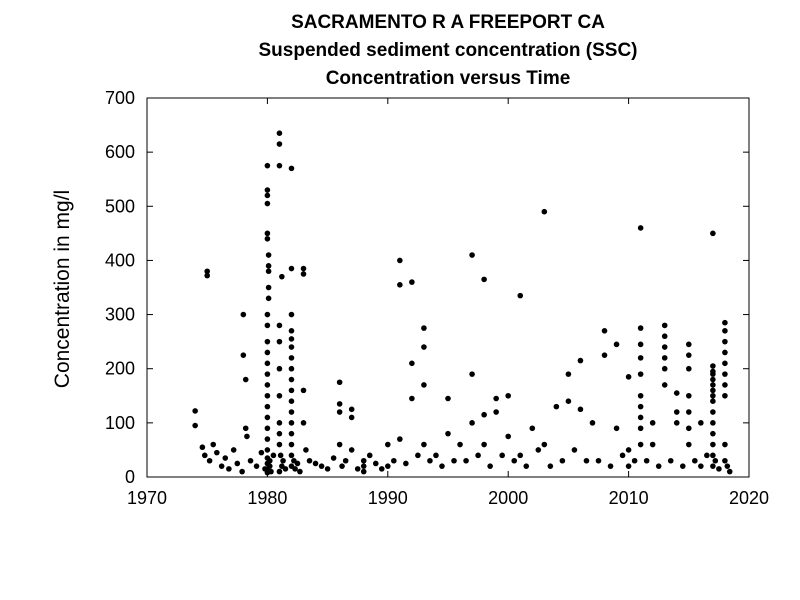  I want to click on y-tick-label: 0, so click(130, 477).